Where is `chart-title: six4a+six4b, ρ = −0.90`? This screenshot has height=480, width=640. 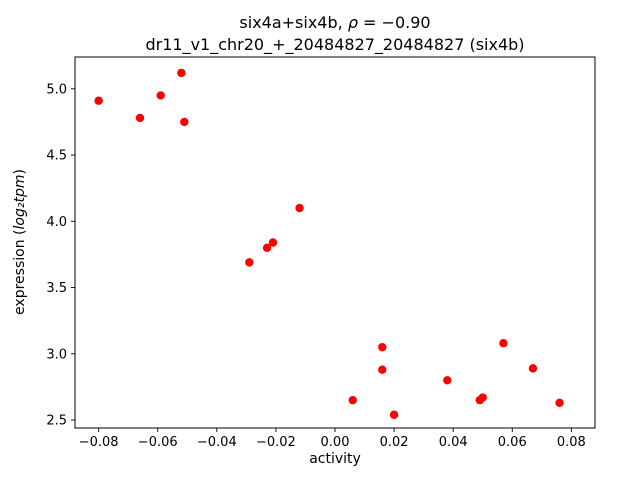 chart-title: six4a+six4b, ρ = −0.90 is located at coordinates (334, 22).